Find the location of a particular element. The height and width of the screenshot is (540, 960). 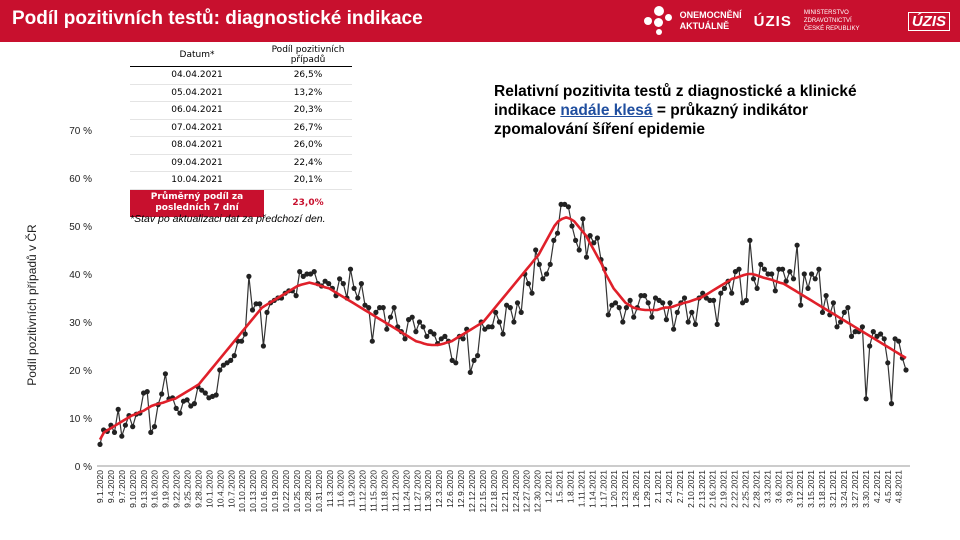

x-tick-label: 10.22.2020 is located at coordinates (286, 491).